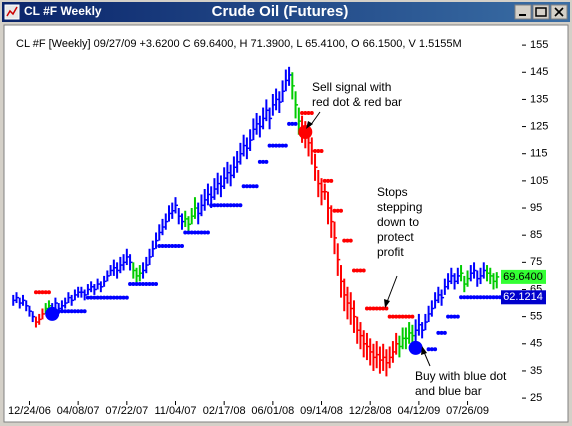 The width and height of the screenshot is (572, 426). Describe the element at coordinates (78, 411) in the screenshot. I see `x-tick-label: 04/08/07` at that location.